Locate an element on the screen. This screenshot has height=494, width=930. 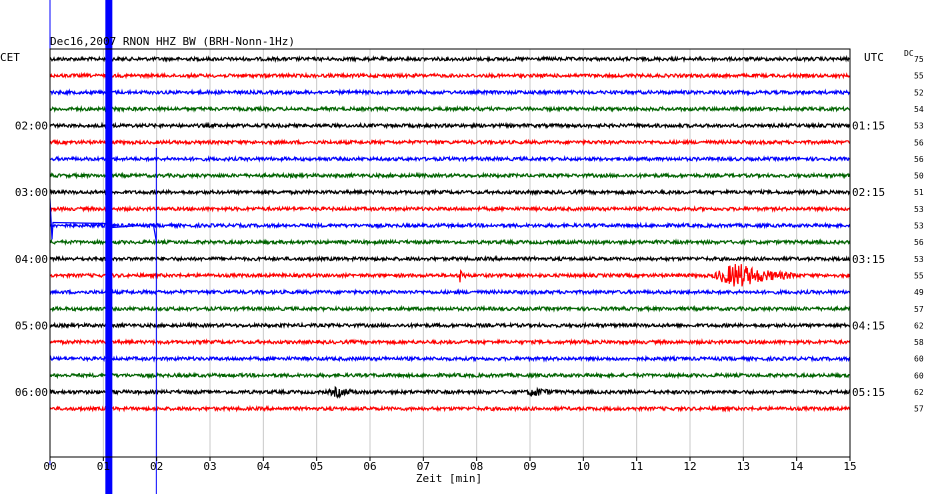
x-tick-label: 05 is located at coordinates (316, 466).